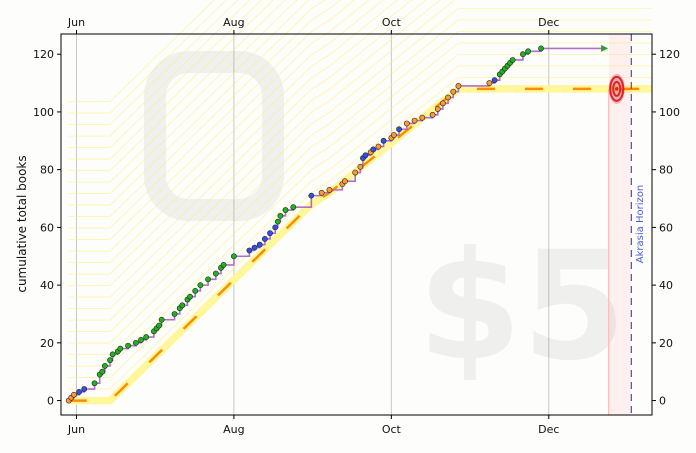 This screenshot has height=453, width=696. Describe the element at coordinates (666, 170) in the screenshot. I see `y-tick-label: 80` at that location.